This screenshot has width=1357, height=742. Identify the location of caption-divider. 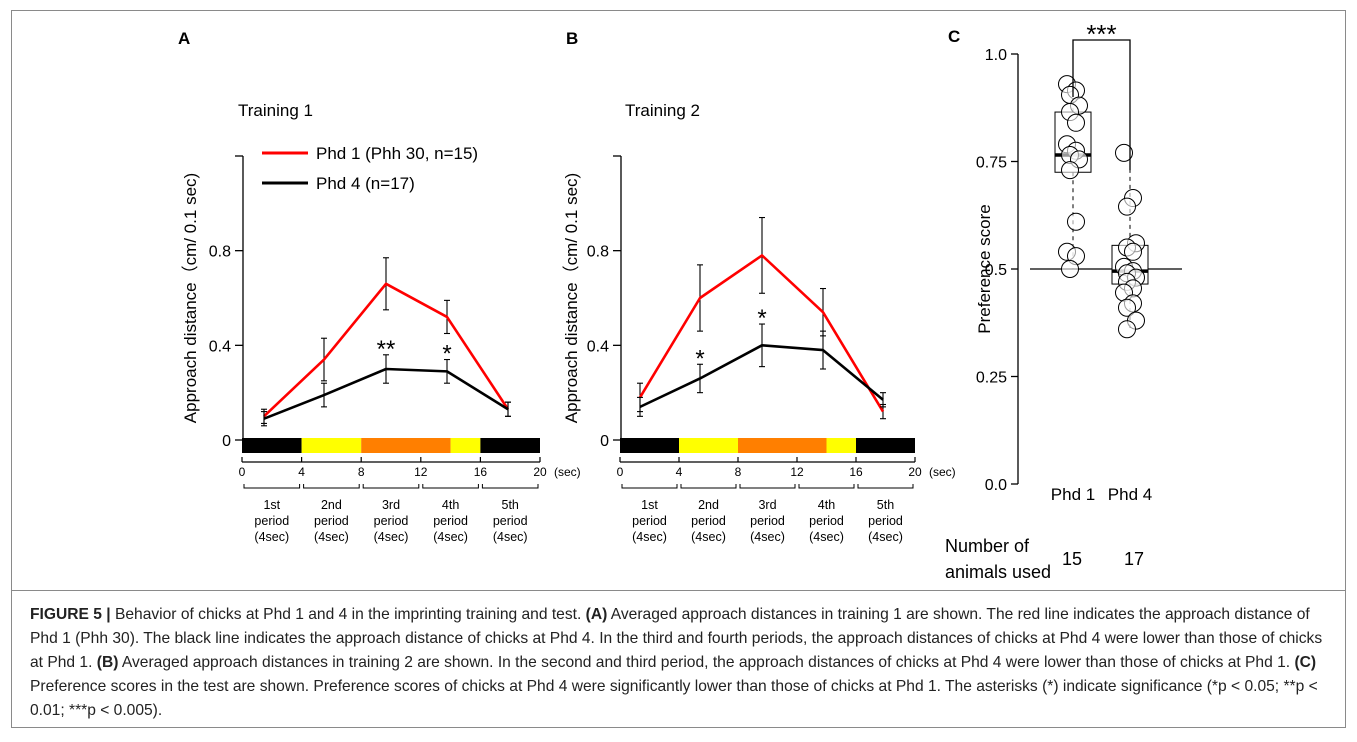
(678, 590).